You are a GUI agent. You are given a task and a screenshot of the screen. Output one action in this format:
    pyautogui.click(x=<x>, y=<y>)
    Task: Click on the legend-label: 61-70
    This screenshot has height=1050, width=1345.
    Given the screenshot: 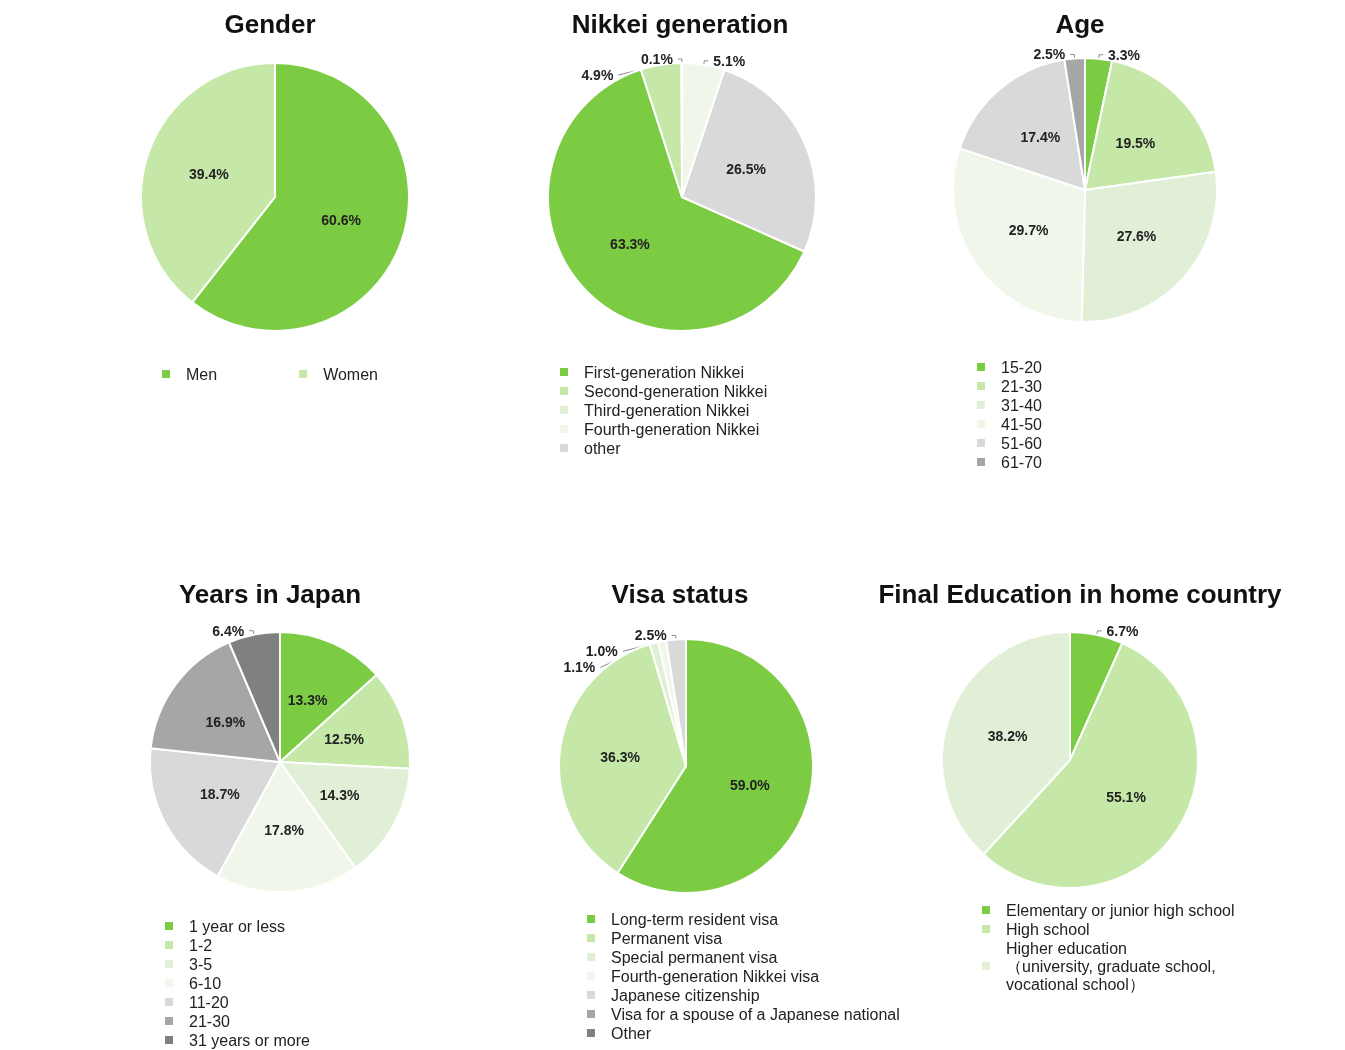 What is the action you would take?
    pyautogui.click(x=1022, y=462)
    